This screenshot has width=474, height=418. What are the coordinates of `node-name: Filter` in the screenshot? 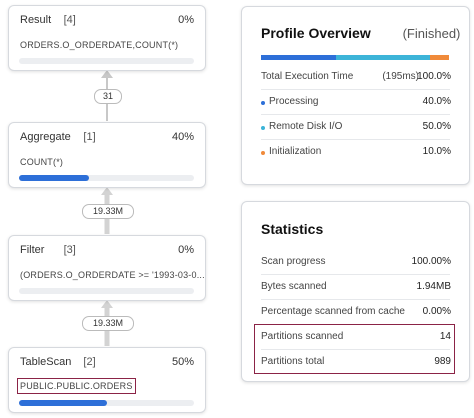 It's located at (32, 250).